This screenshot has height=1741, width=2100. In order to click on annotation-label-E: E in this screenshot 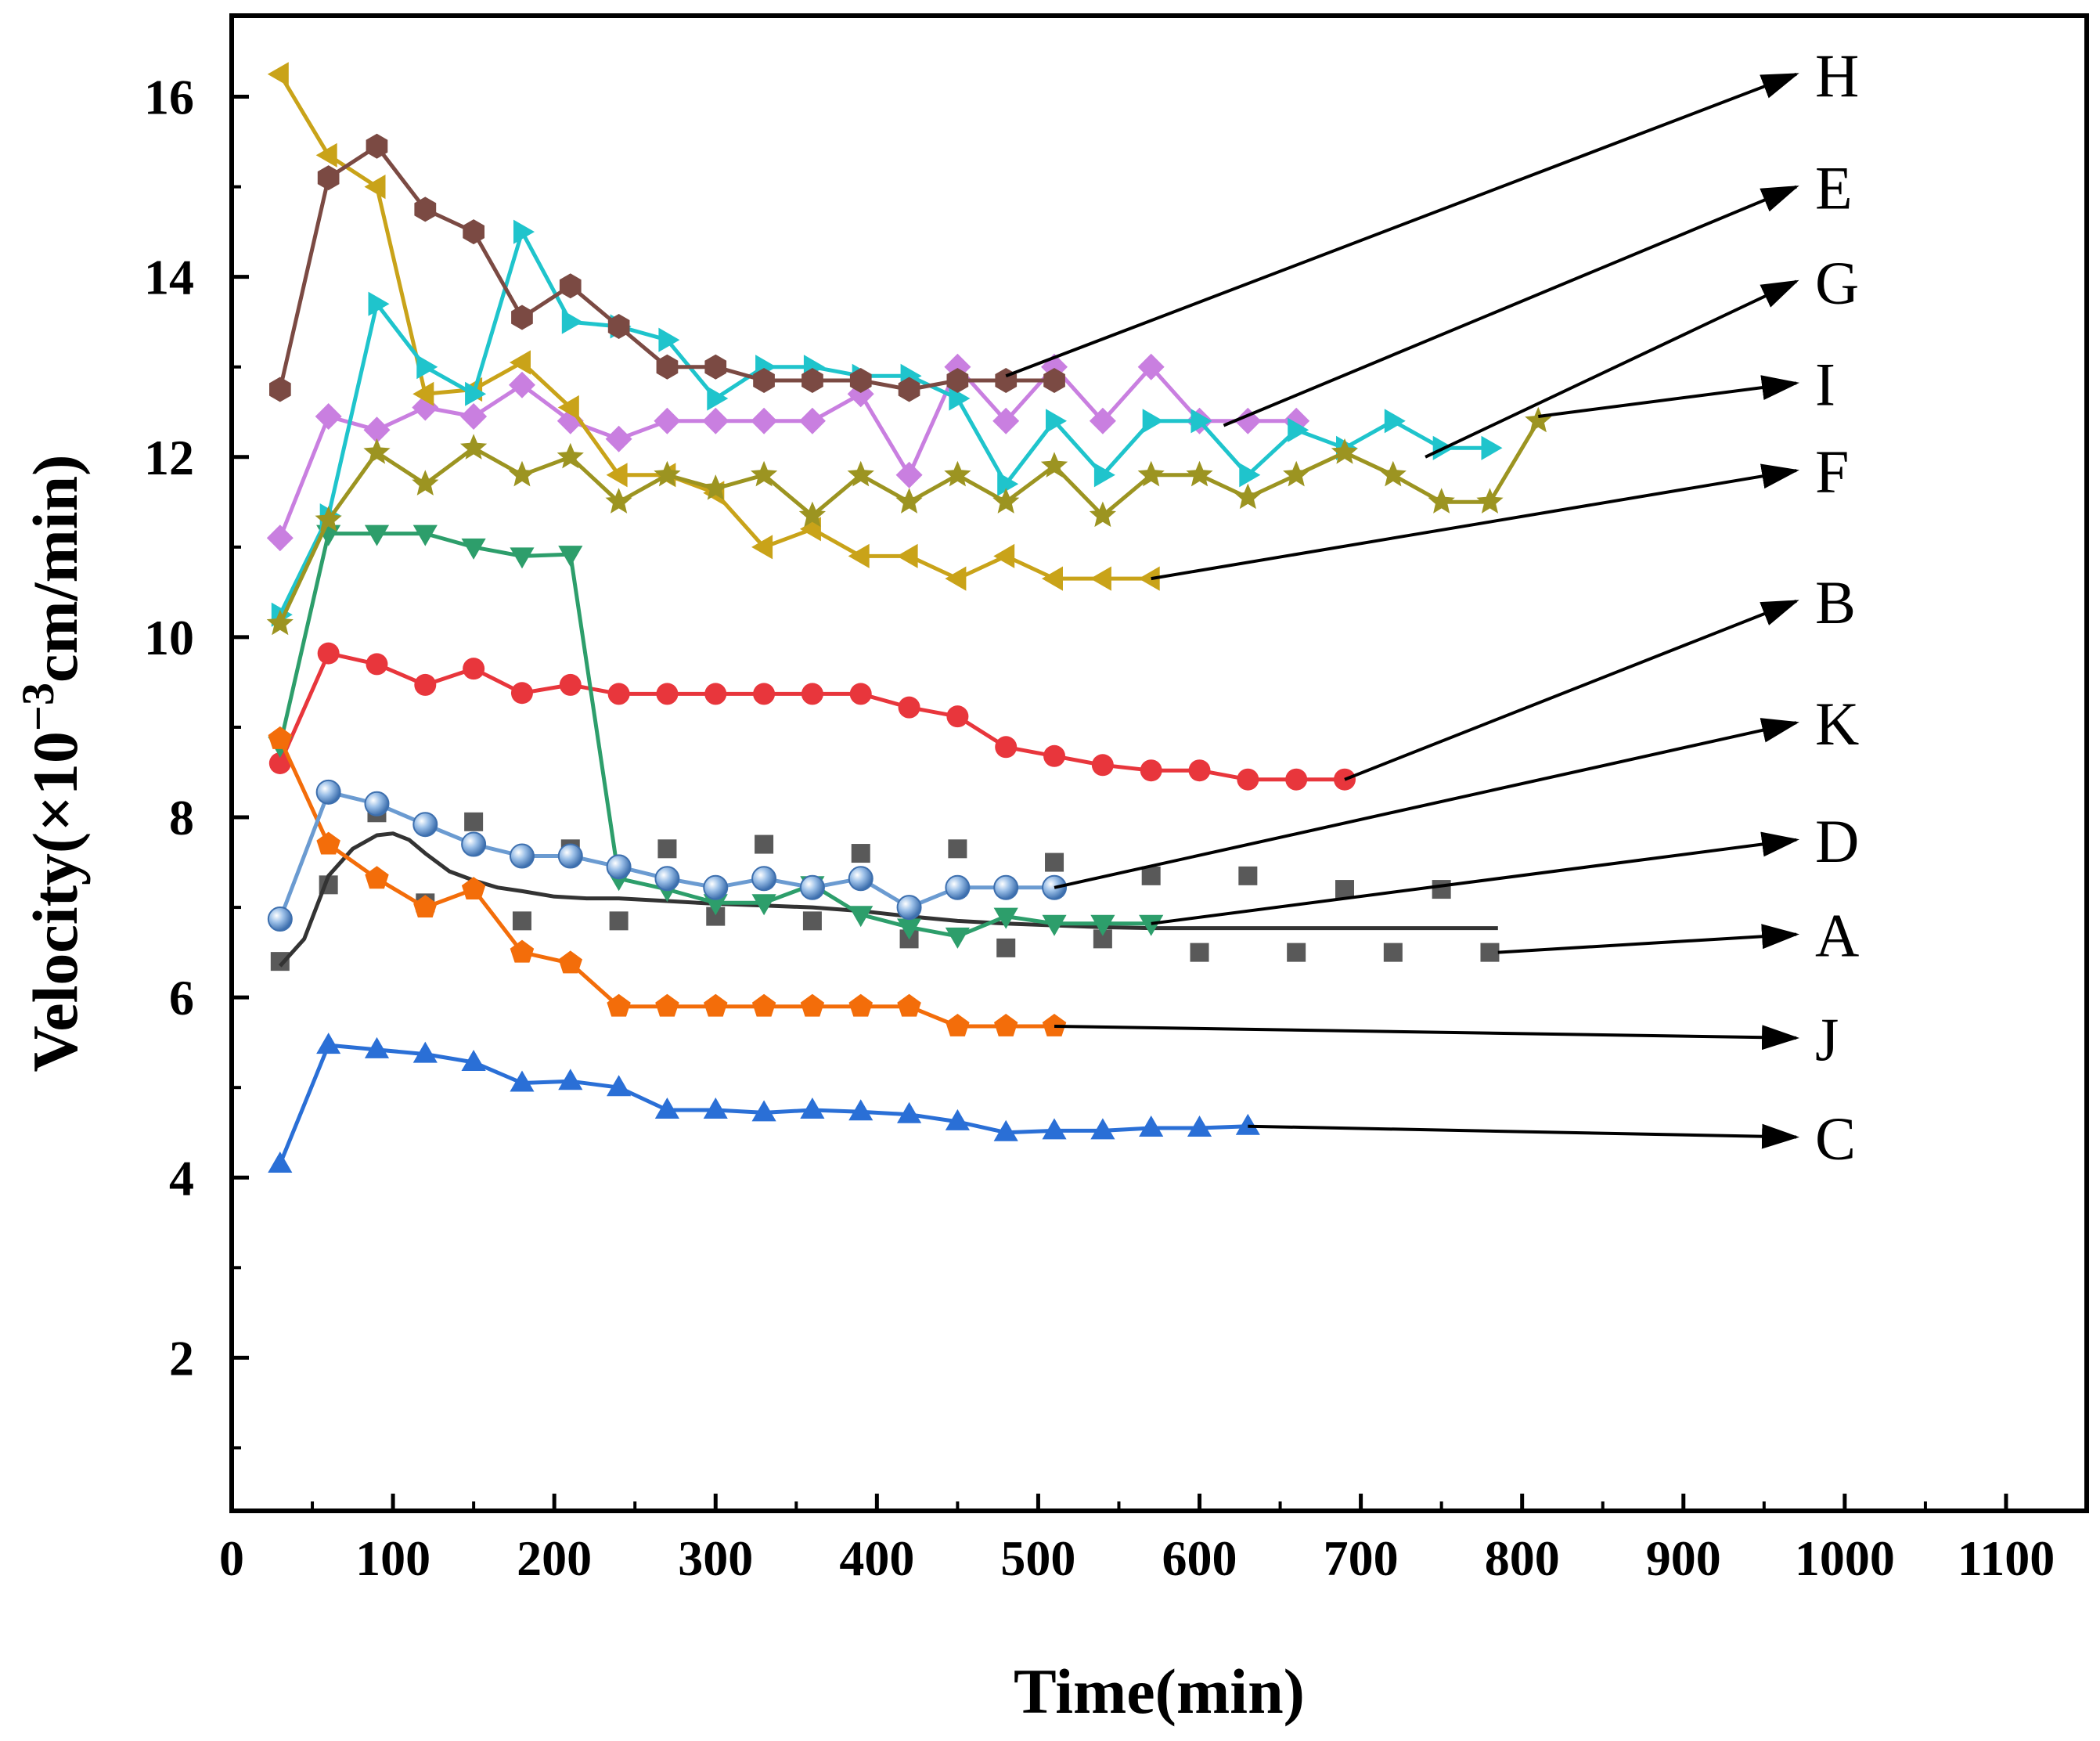, I will do `click(1834, 188)`.